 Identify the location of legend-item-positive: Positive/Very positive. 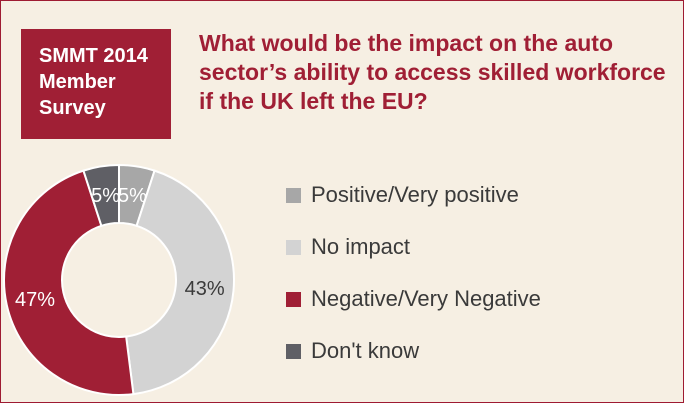
(402, 195).